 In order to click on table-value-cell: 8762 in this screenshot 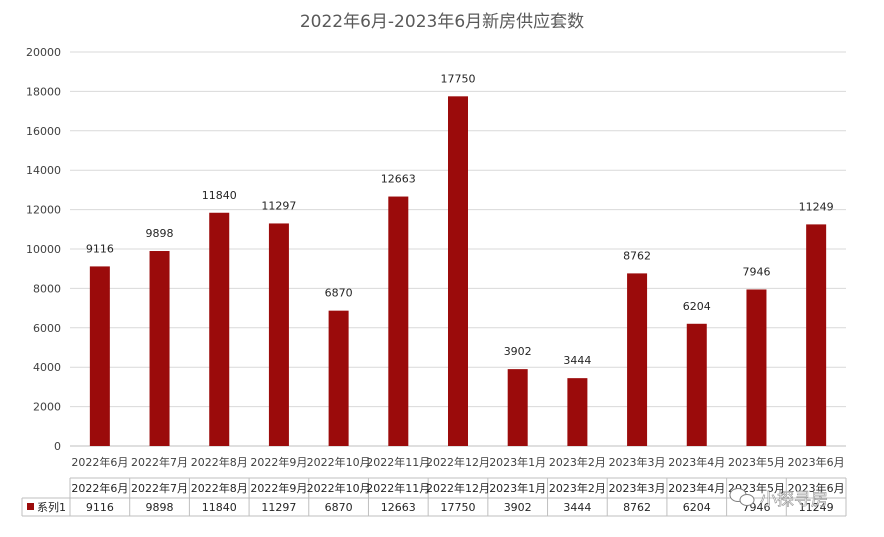, I will do `click(637, 507)`.